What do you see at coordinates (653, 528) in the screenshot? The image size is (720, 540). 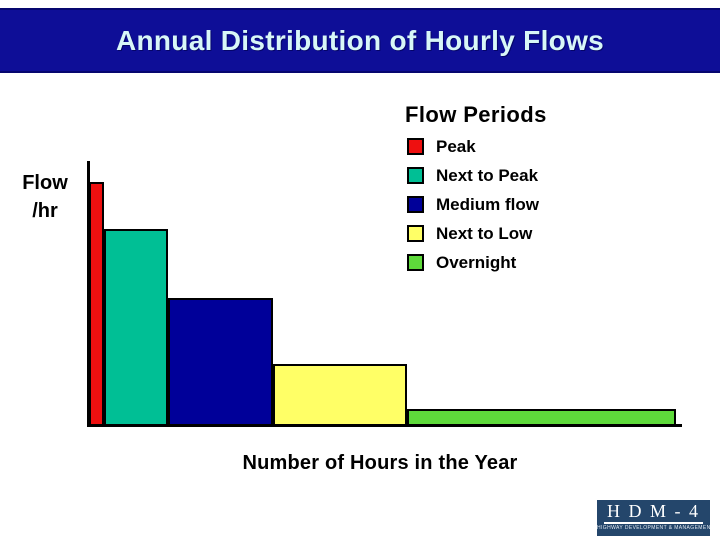 I see `hdm4-logo-subtitle: HIGHWAY DEVELOPMENT & MANAGEMENT` at bounding box center [653, 528].